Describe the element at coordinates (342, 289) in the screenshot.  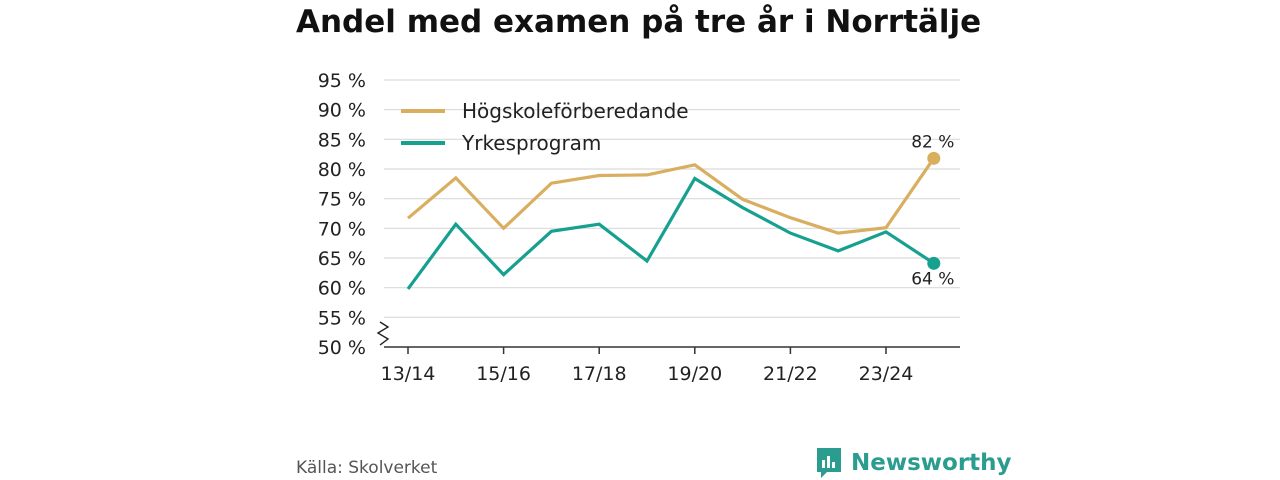
I see `y-tick-label: 60 %` at that location.